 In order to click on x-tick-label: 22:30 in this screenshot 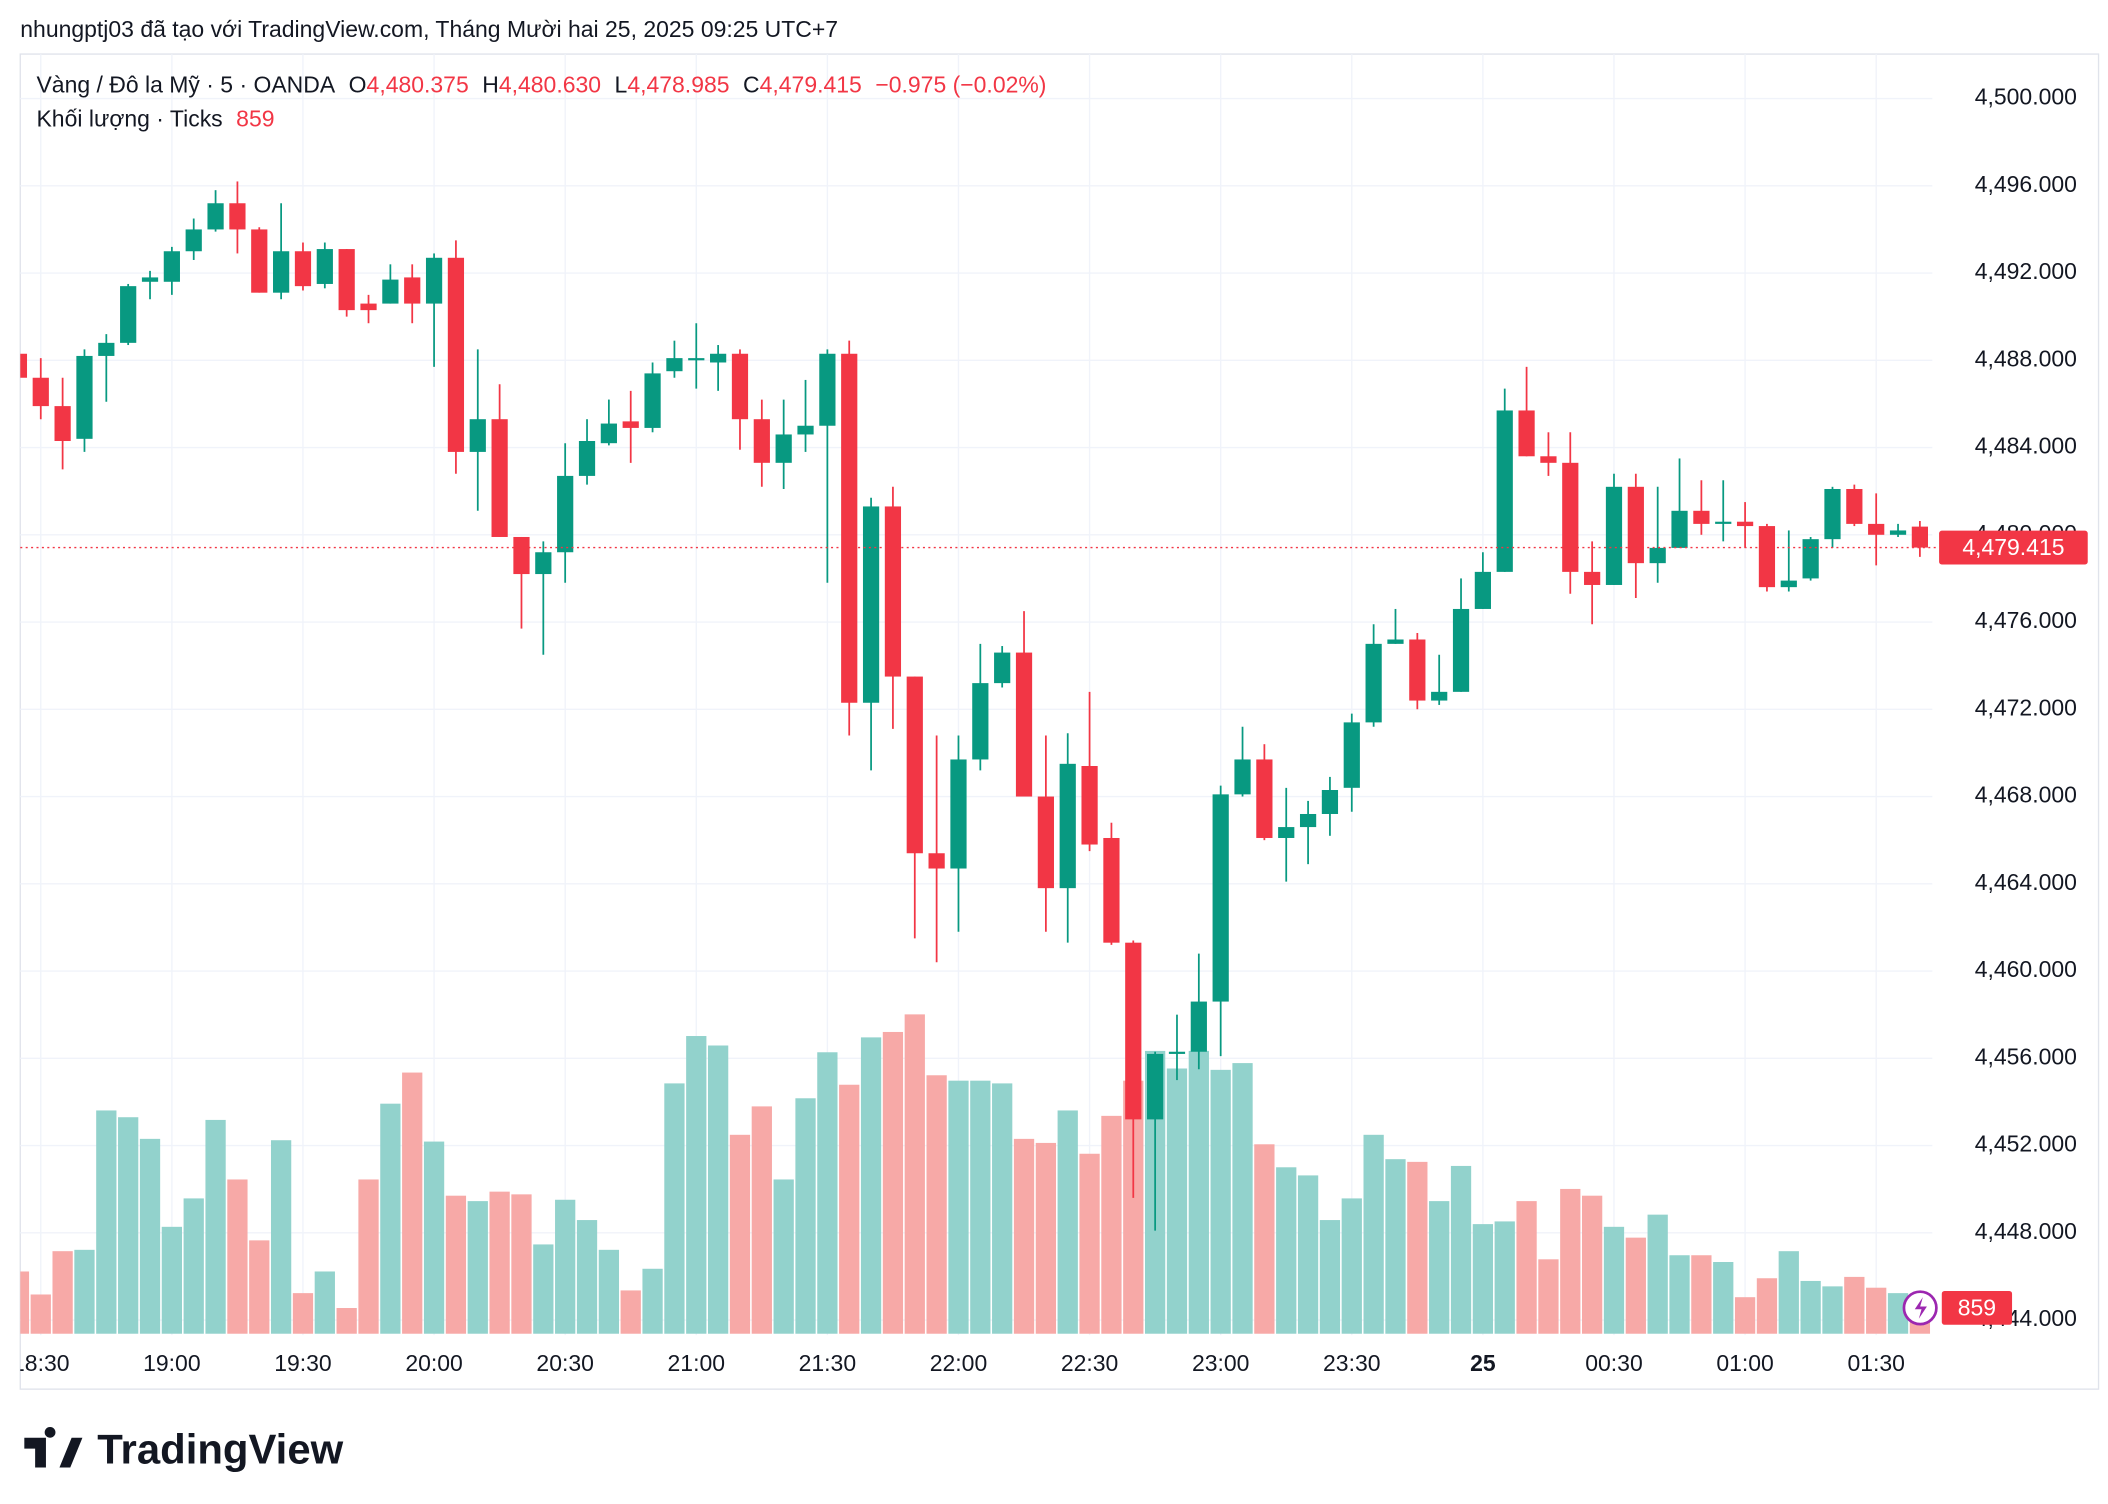, I will do `click(1089, 1363)`.